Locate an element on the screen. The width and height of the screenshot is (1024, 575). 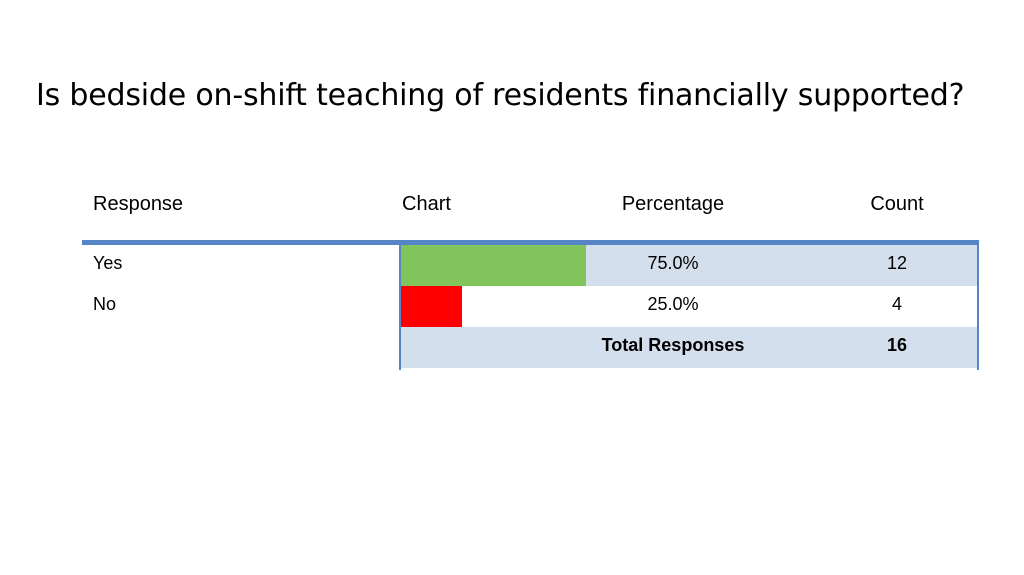
header-percentage: Percentage is located at coordinates (673, 204).